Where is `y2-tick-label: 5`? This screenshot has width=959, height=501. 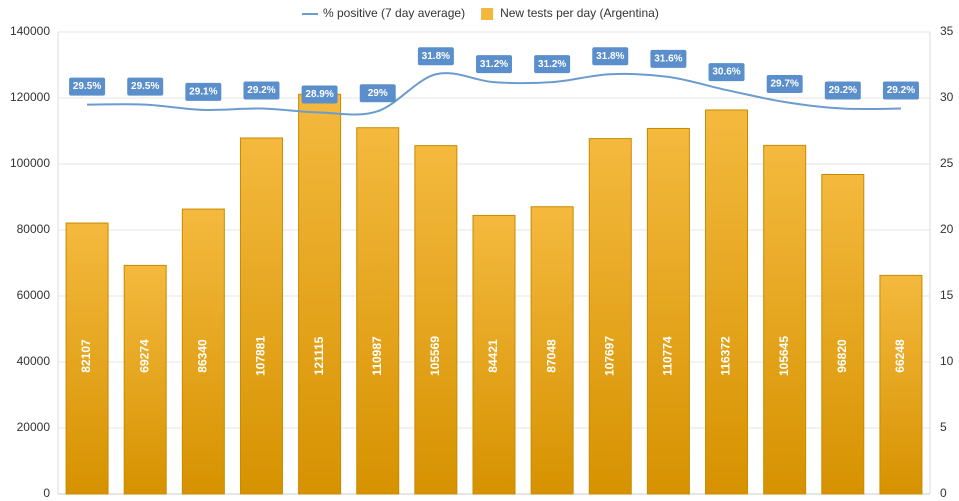 y2-tick-label: 5 is located at coordinates (943, 427).